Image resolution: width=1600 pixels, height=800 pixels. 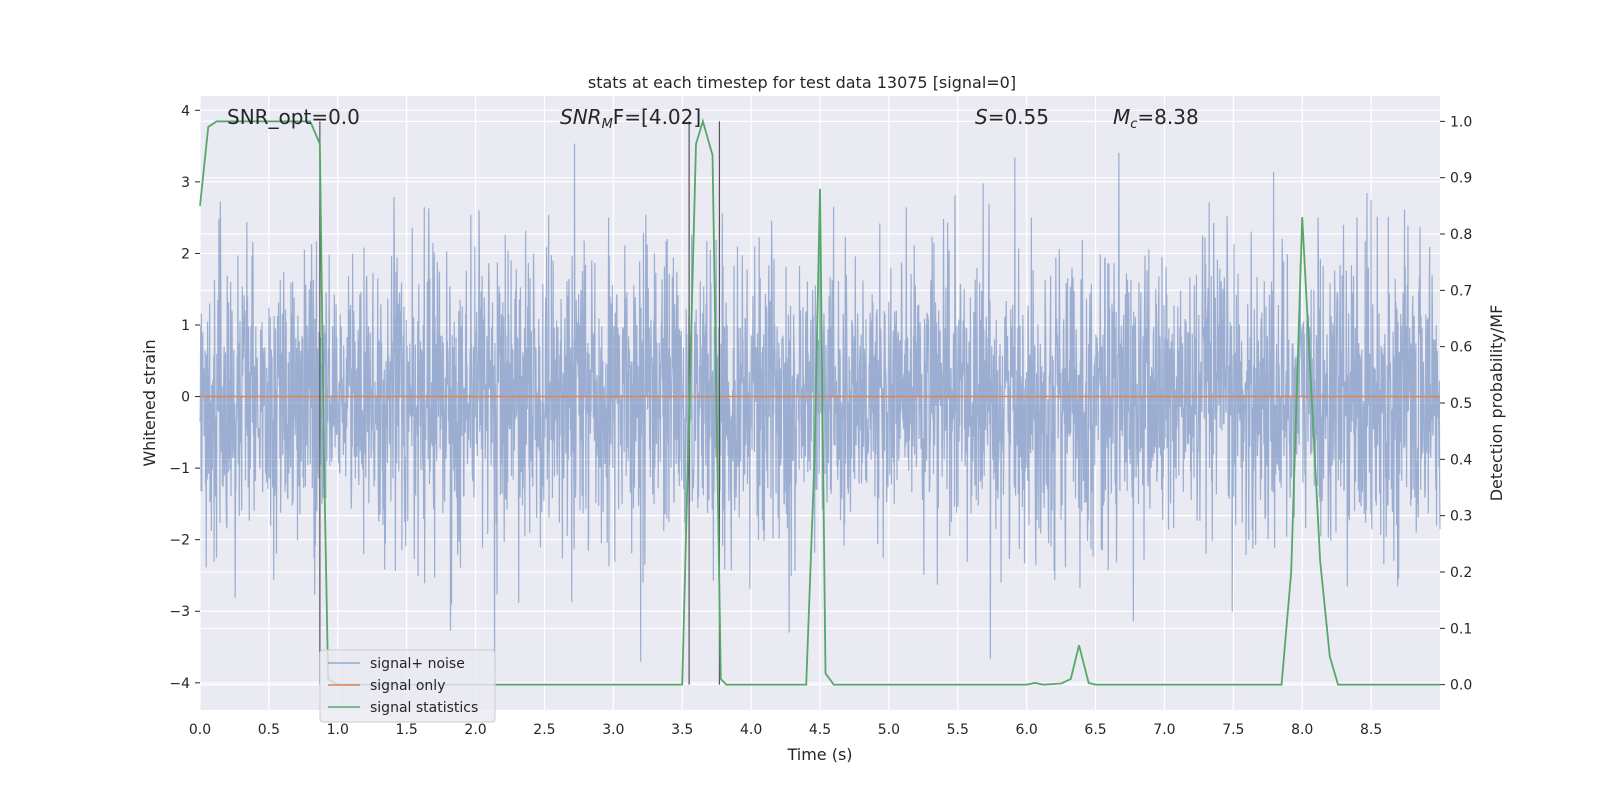 I want to click on mc-label: M, so click(x=1121, y=117).